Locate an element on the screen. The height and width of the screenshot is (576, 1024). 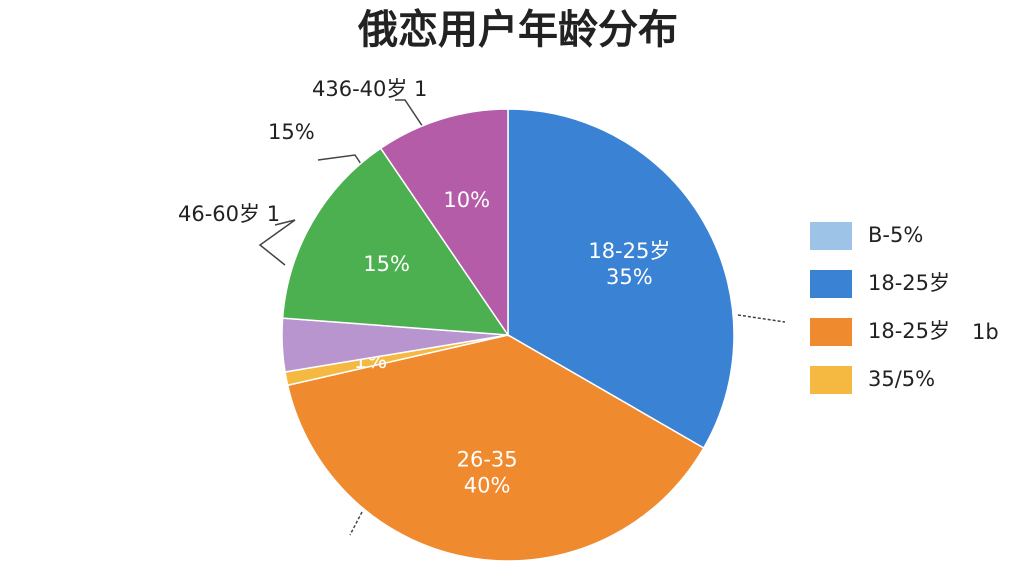
slice-value-label: 40% is located at coordinates (487, 486).